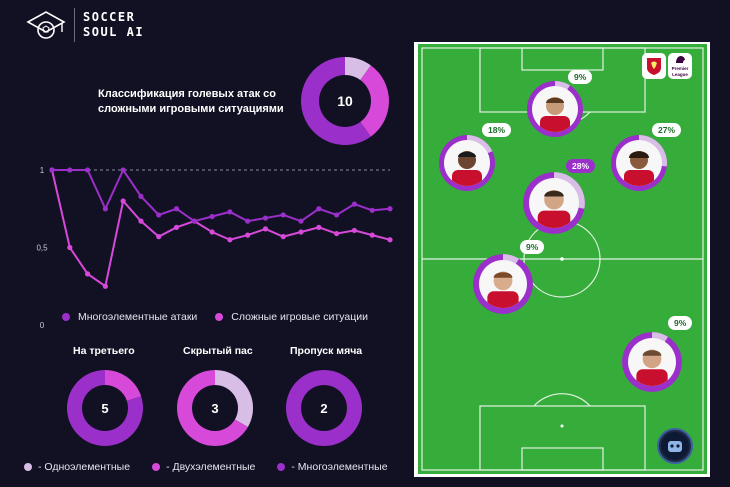 The width and height of the screenshot is (730, 487). What do you see at coordinates (66, 317) in the screenshot?
I see `legend-dot-multi` at bounding box center [66, 317].